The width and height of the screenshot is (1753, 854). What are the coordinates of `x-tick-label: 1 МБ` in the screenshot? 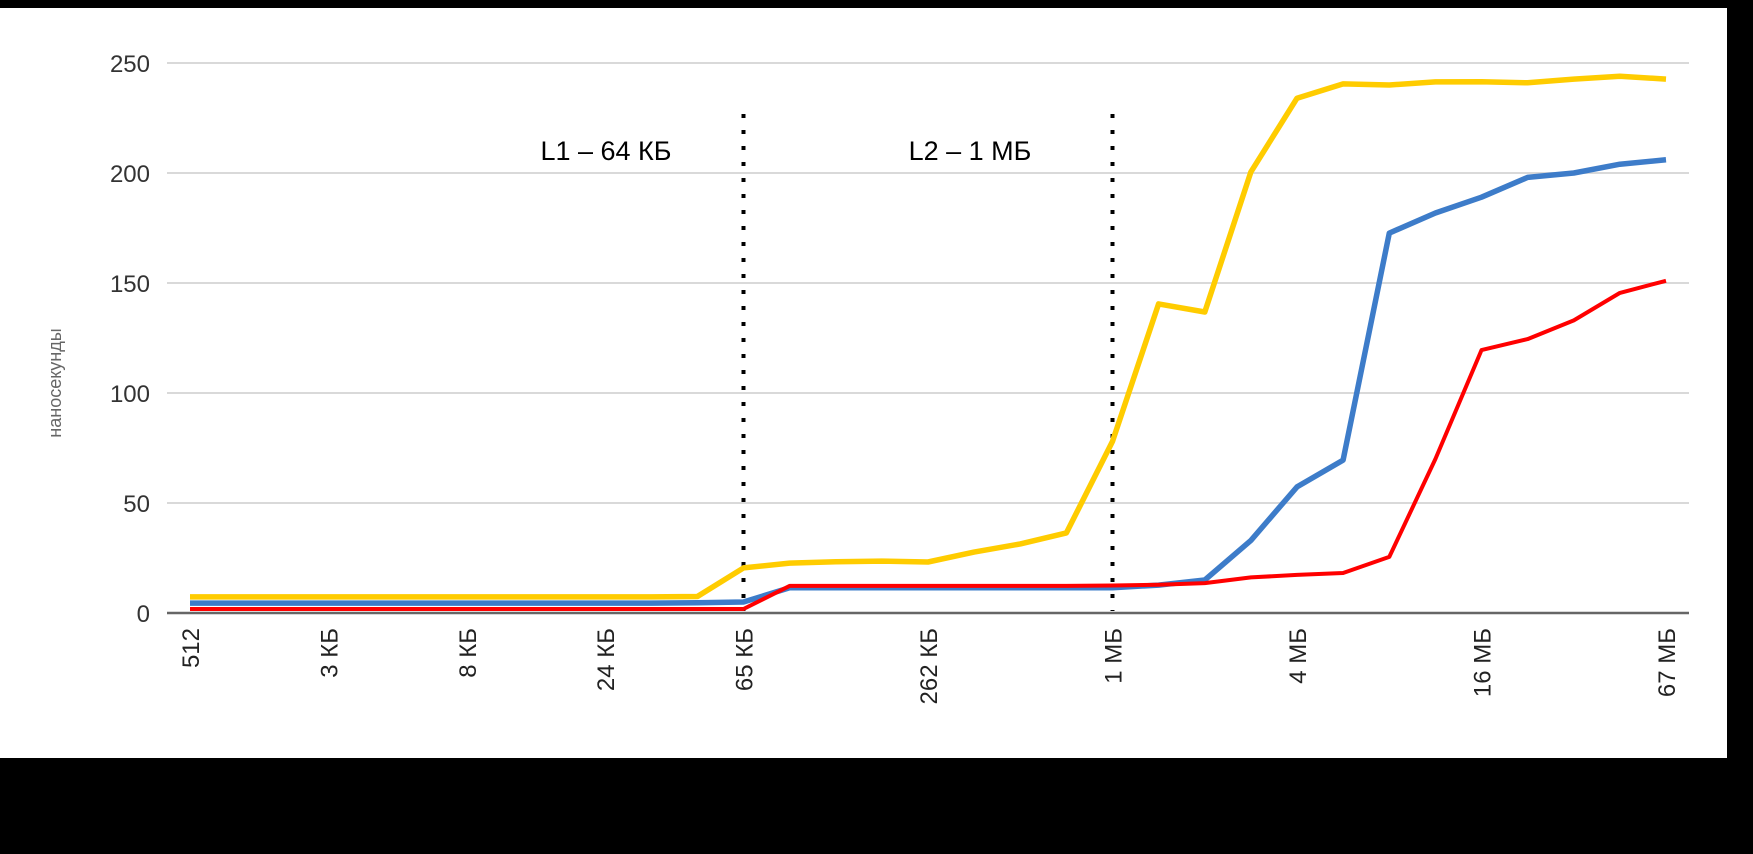 It's located at (1114, 656).